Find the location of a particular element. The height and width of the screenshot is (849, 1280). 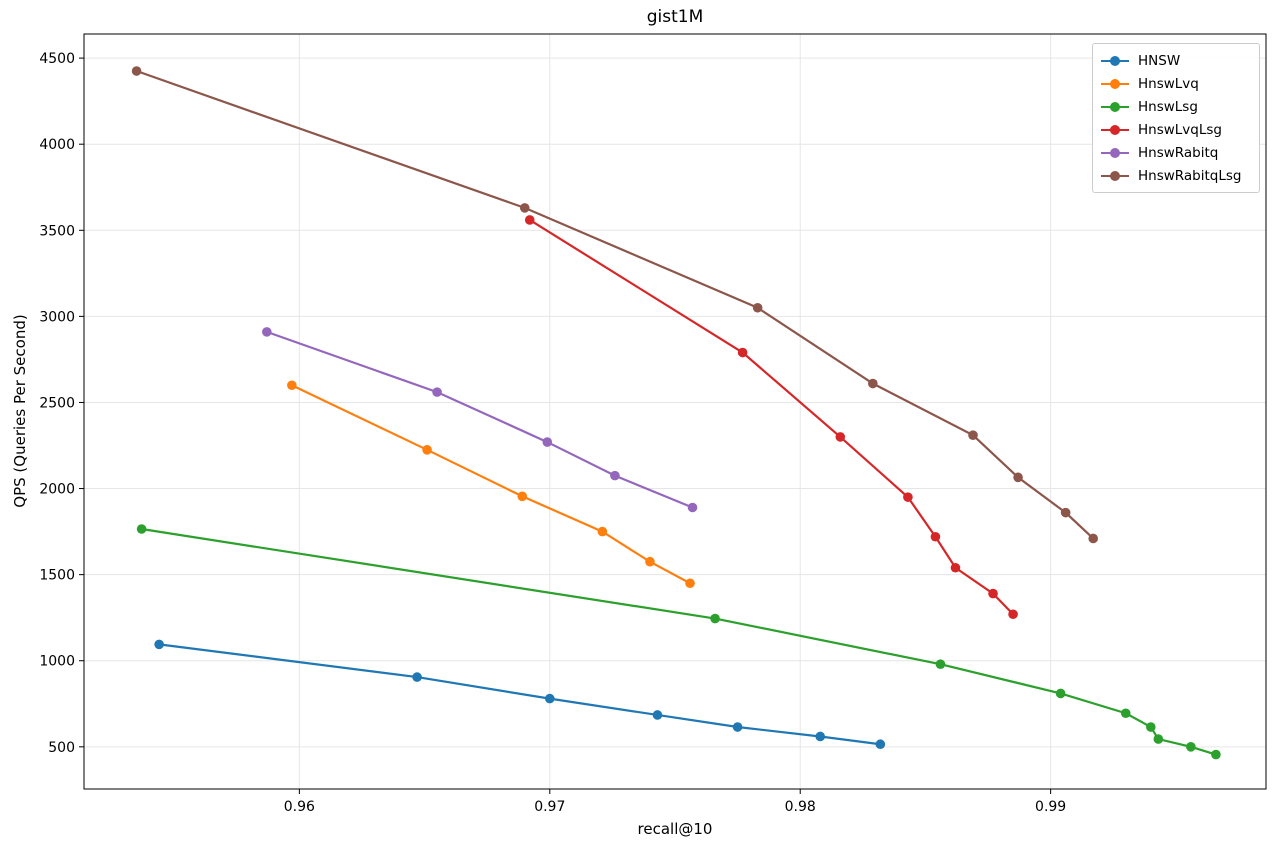

x-tick-label: 0.99 is located at coordinates (1050, 807).